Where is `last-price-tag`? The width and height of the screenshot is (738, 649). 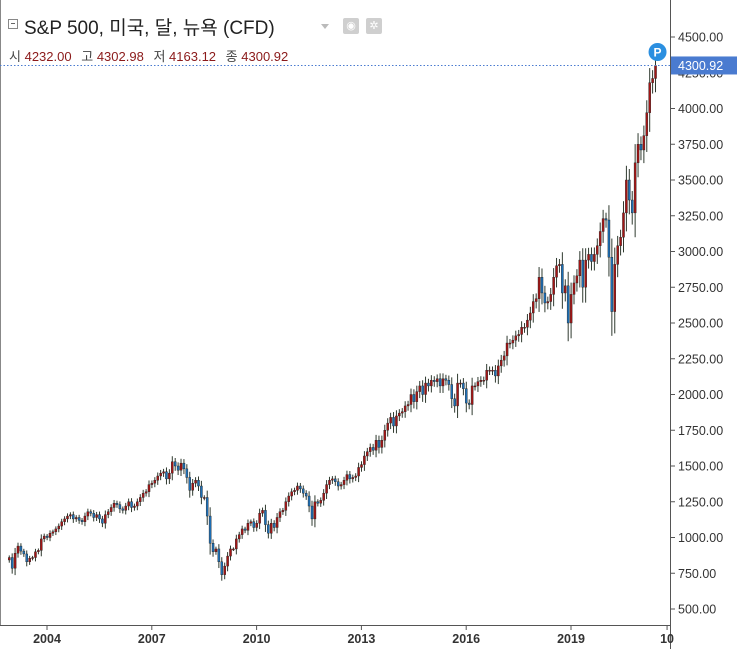 last-price-tag is located at coordinates (704, 65).